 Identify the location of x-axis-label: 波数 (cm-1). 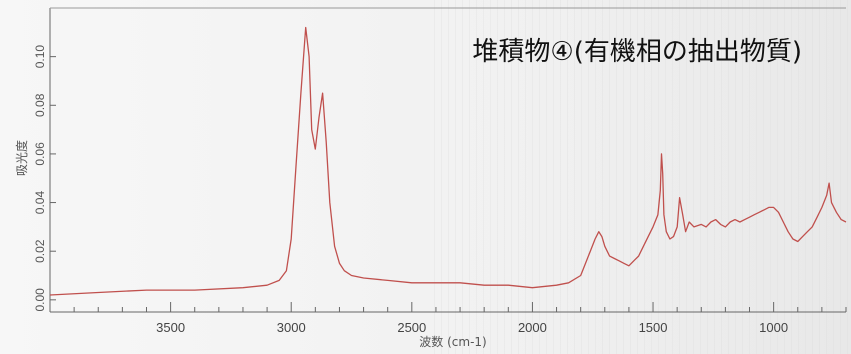
(452, 341).